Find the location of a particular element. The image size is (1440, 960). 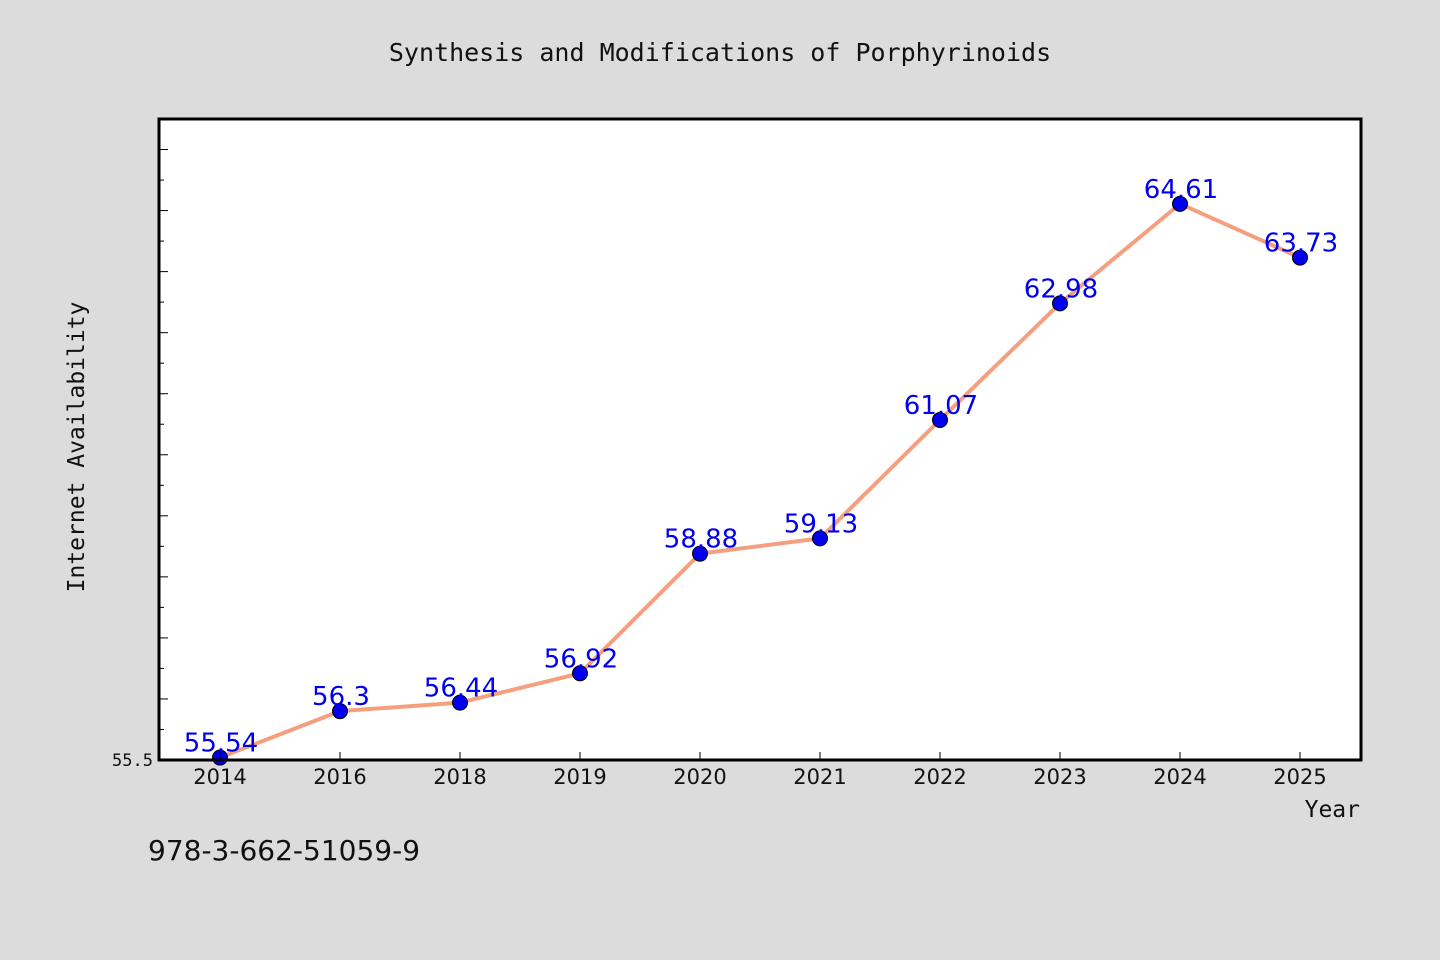

x-tick-label: 2018 is located at coordinates (459, 777).